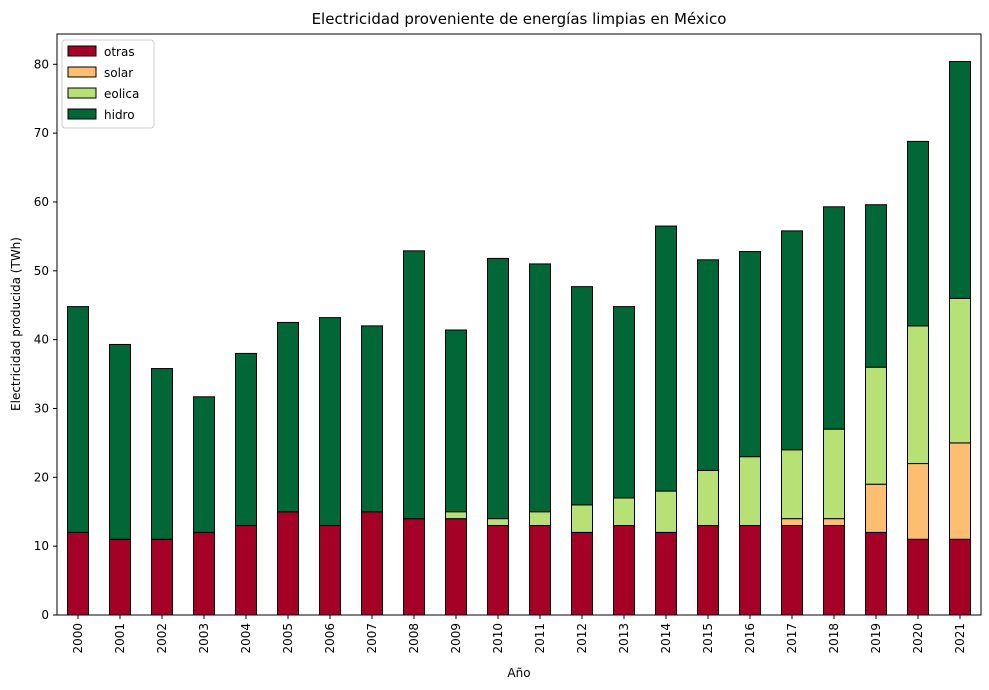 This screenshot has height=690, width=989. I want to click on bar-hidro-2006, so click(330, 422).